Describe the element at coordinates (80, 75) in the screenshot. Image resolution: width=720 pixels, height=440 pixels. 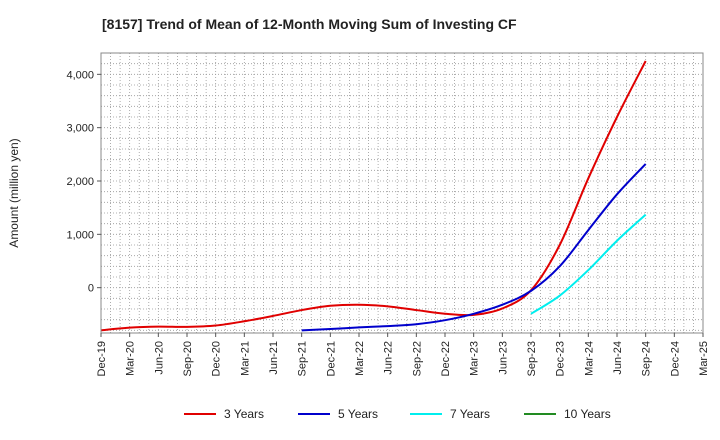
I see `y-tick-label: 4,000` at that location.